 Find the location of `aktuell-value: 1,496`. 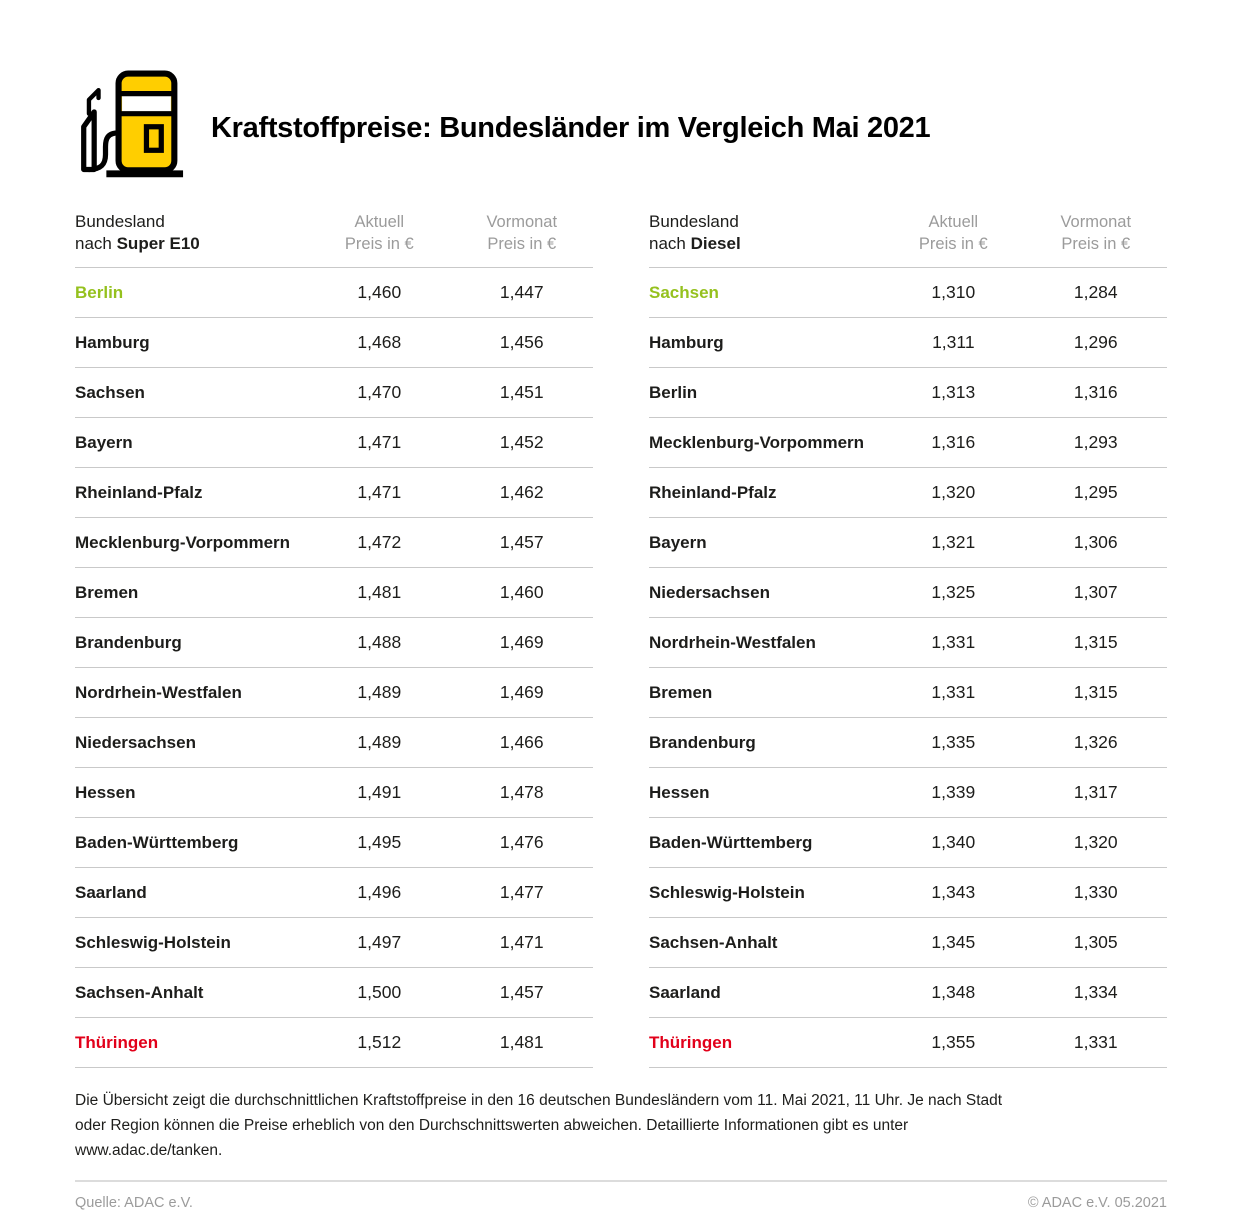

aktuell-value: 1,496 is located at coordinates (379, 892).